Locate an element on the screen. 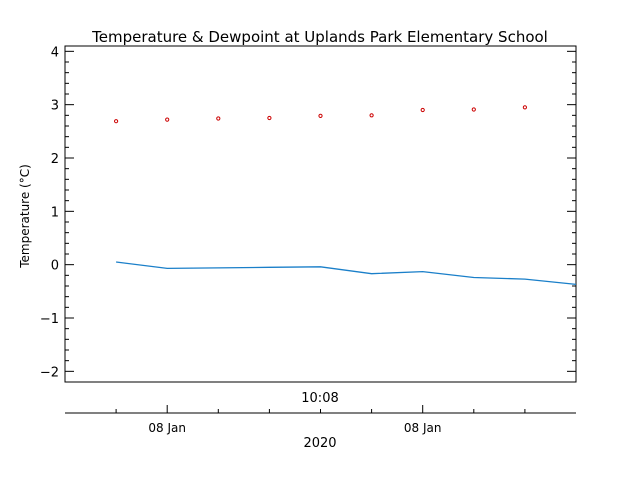 This screenshot has height=480, width=640. date-axis-year-label: 2020 is located at coordinates (319, 443).